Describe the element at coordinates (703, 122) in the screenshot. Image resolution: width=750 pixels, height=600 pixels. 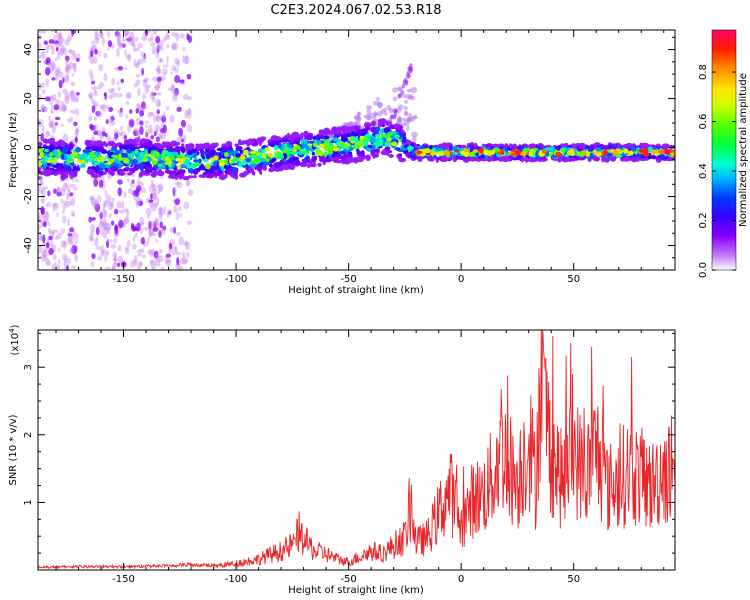
I see `colorbar-tick-label: 0.6` at that location.